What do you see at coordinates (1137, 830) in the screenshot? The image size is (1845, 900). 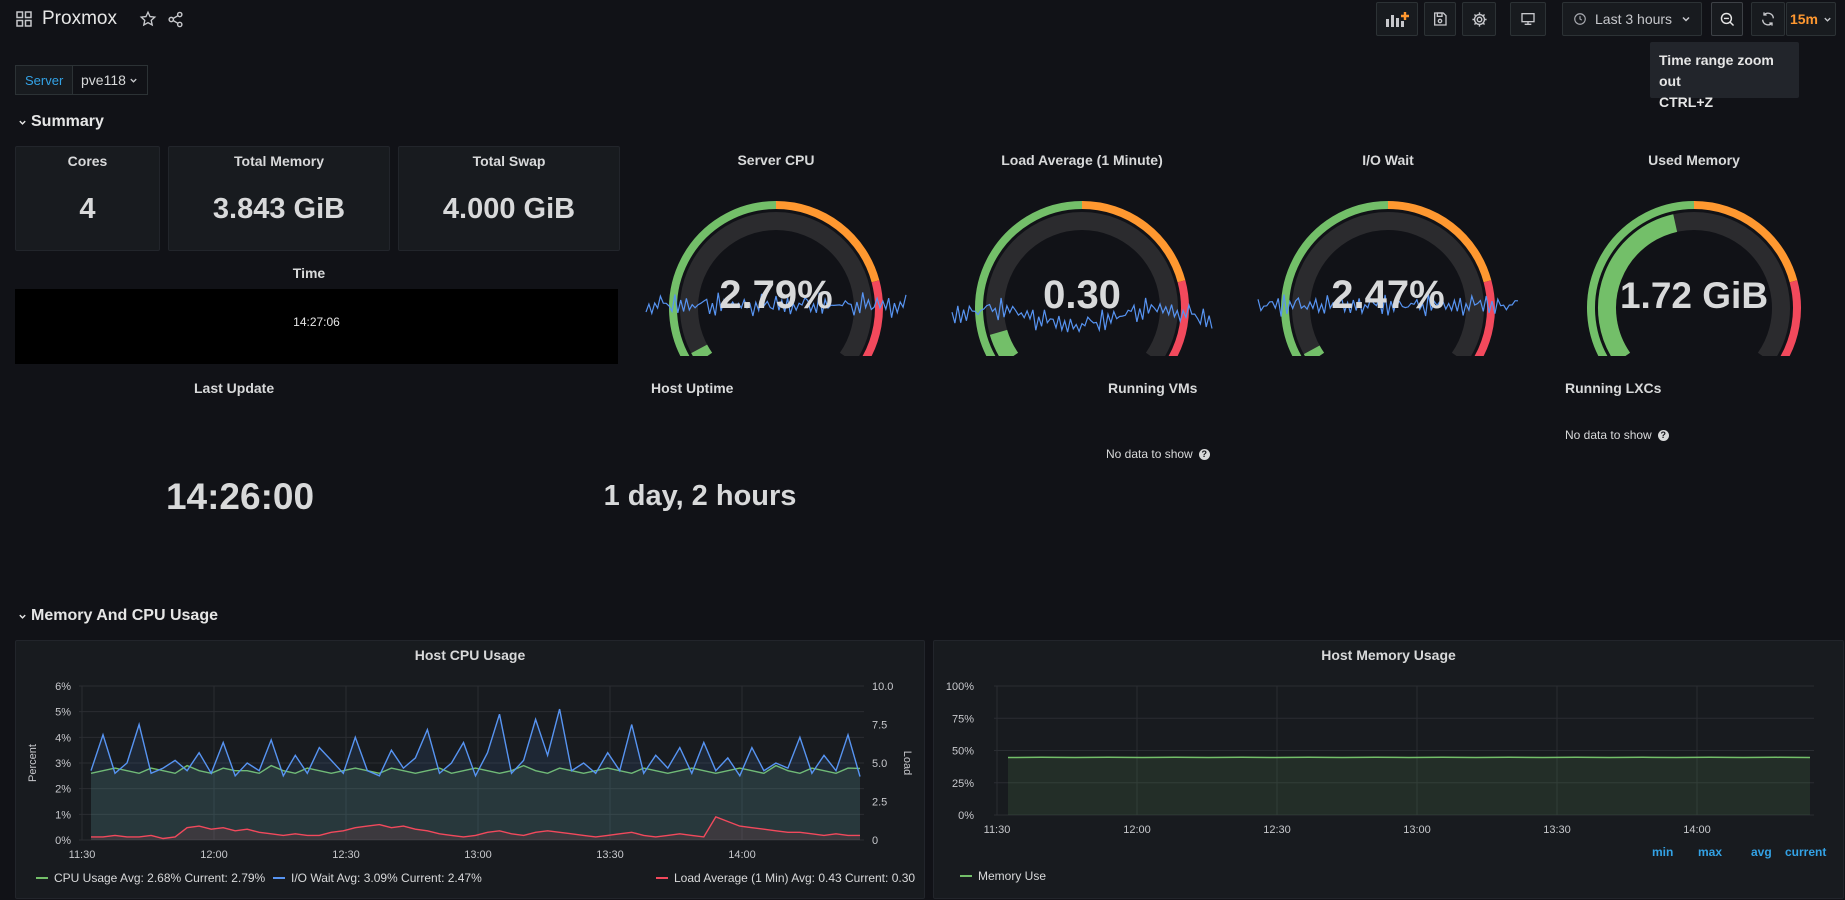 I see `x-tick-label: 12:00` at bounding box center [1137, 830].